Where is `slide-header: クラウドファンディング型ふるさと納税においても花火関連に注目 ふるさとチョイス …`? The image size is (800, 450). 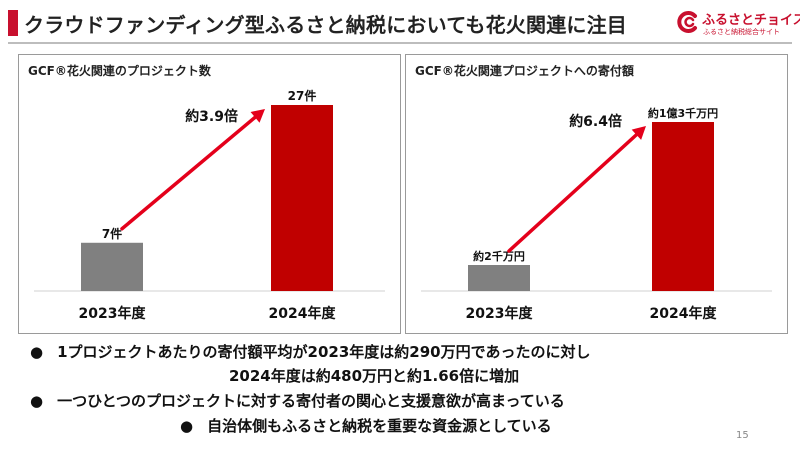 slide-header: クラウドファンディング型ふるさと納税においても花火関連に注目 ふるさとチョイス … is located at coordinates (400, 23).